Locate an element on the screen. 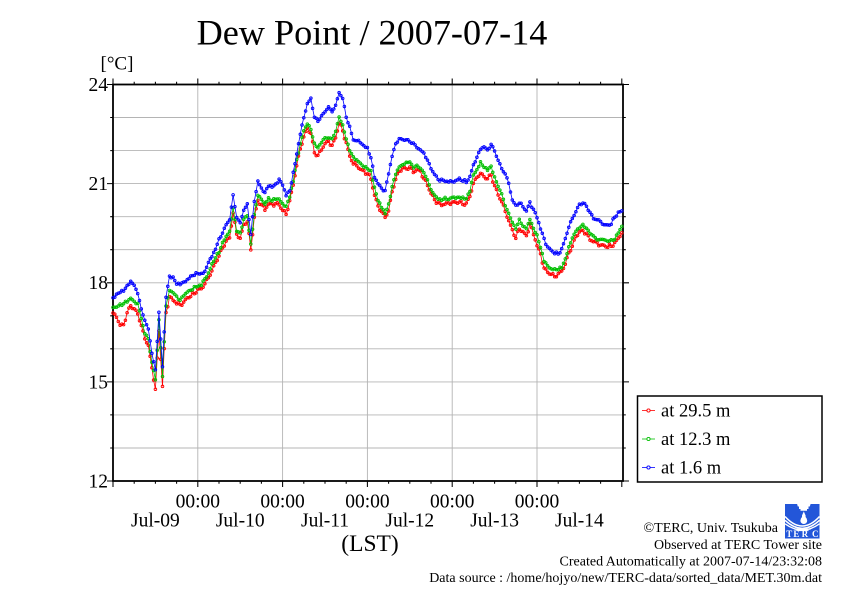 The height and width of the screenshot is (600, 842). svg-text: E is located at coordinates (796, 534).